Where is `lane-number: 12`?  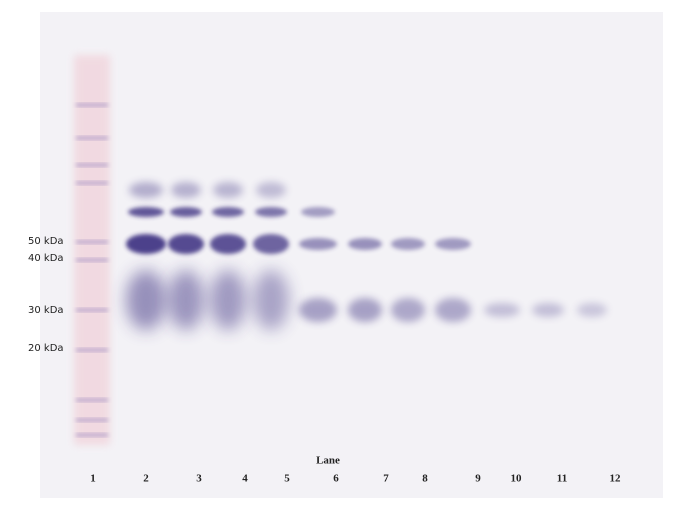 lane-number: 12 is located at coordinates (616, 479).